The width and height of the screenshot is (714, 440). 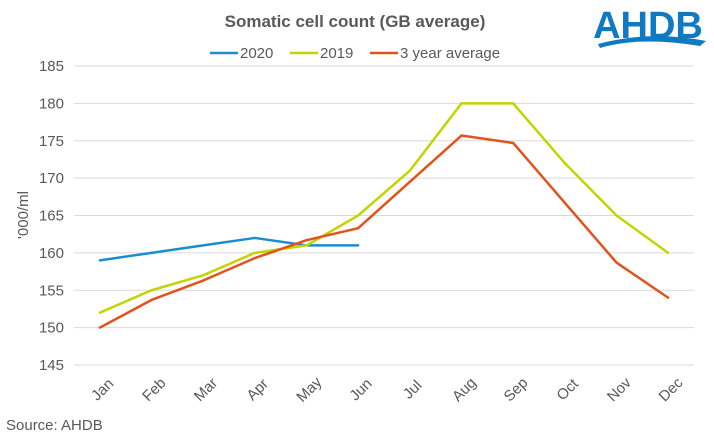 I want to click on y-tick-label: 160, so click(x=51, y=253).